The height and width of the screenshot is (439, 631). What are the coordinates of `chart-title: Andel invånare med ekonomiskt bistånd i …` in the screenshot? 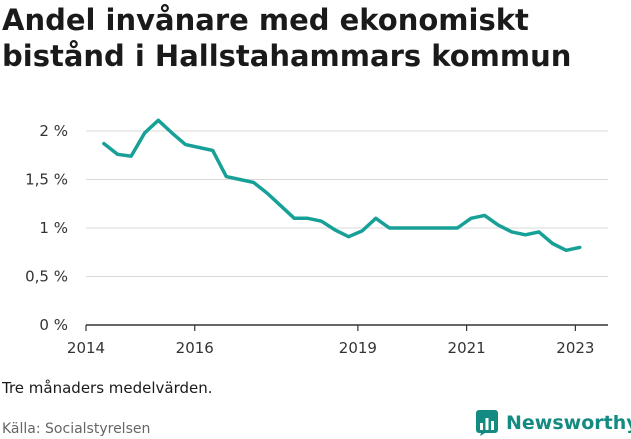 It's located at (287, 38).